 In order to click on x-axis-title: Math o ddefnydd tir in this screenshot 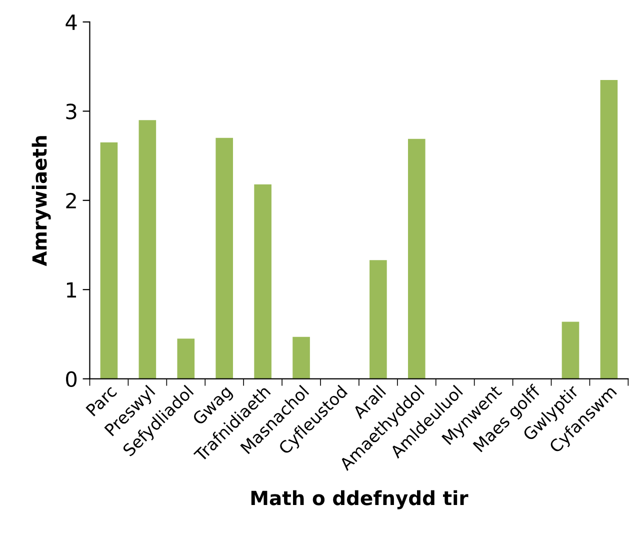, I will do `click(359, 500)`.